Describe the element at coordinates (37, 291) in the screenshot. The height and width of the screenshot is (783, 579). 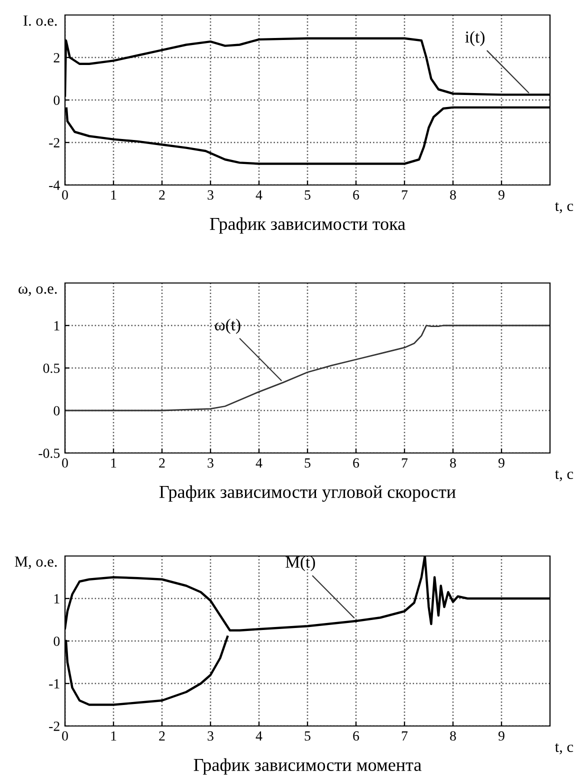
I see `y-axis-title: ω, o.e.` at that location.